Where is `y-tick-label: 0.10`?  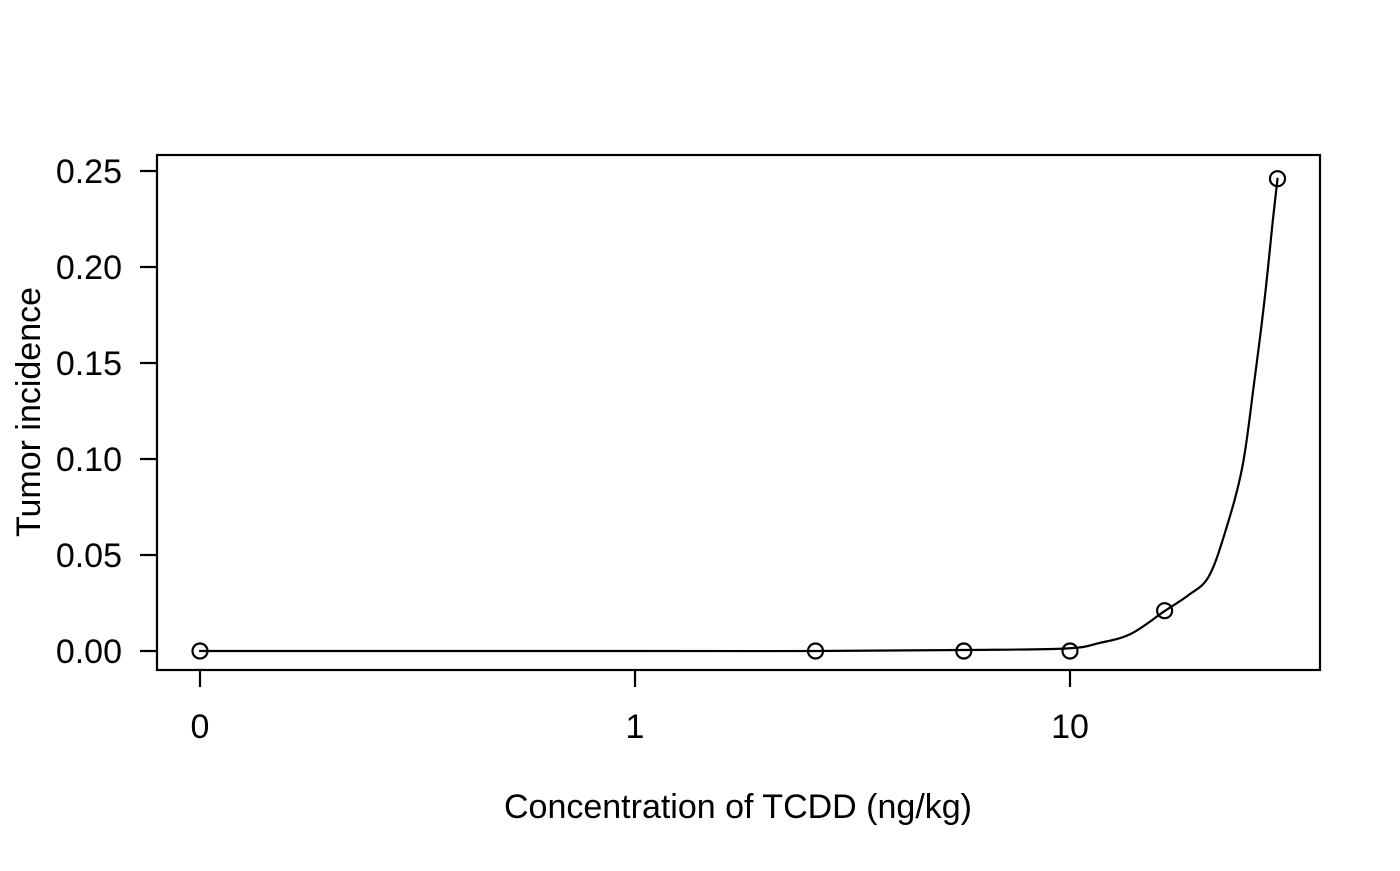 y-tick-label: 0.10 is located at coordinates (89, 460).